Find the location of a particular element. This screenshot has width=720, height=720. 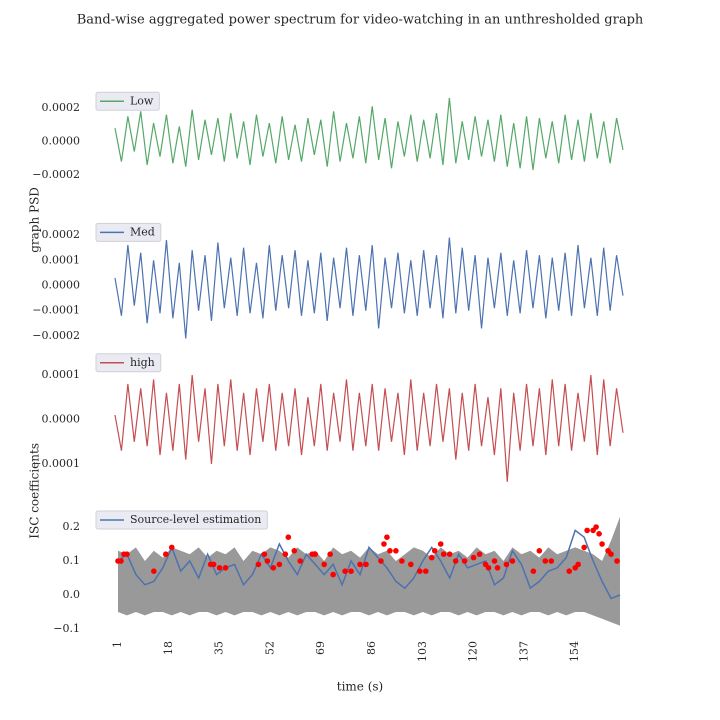

legend-label: high is located at coordinates (142, 362).